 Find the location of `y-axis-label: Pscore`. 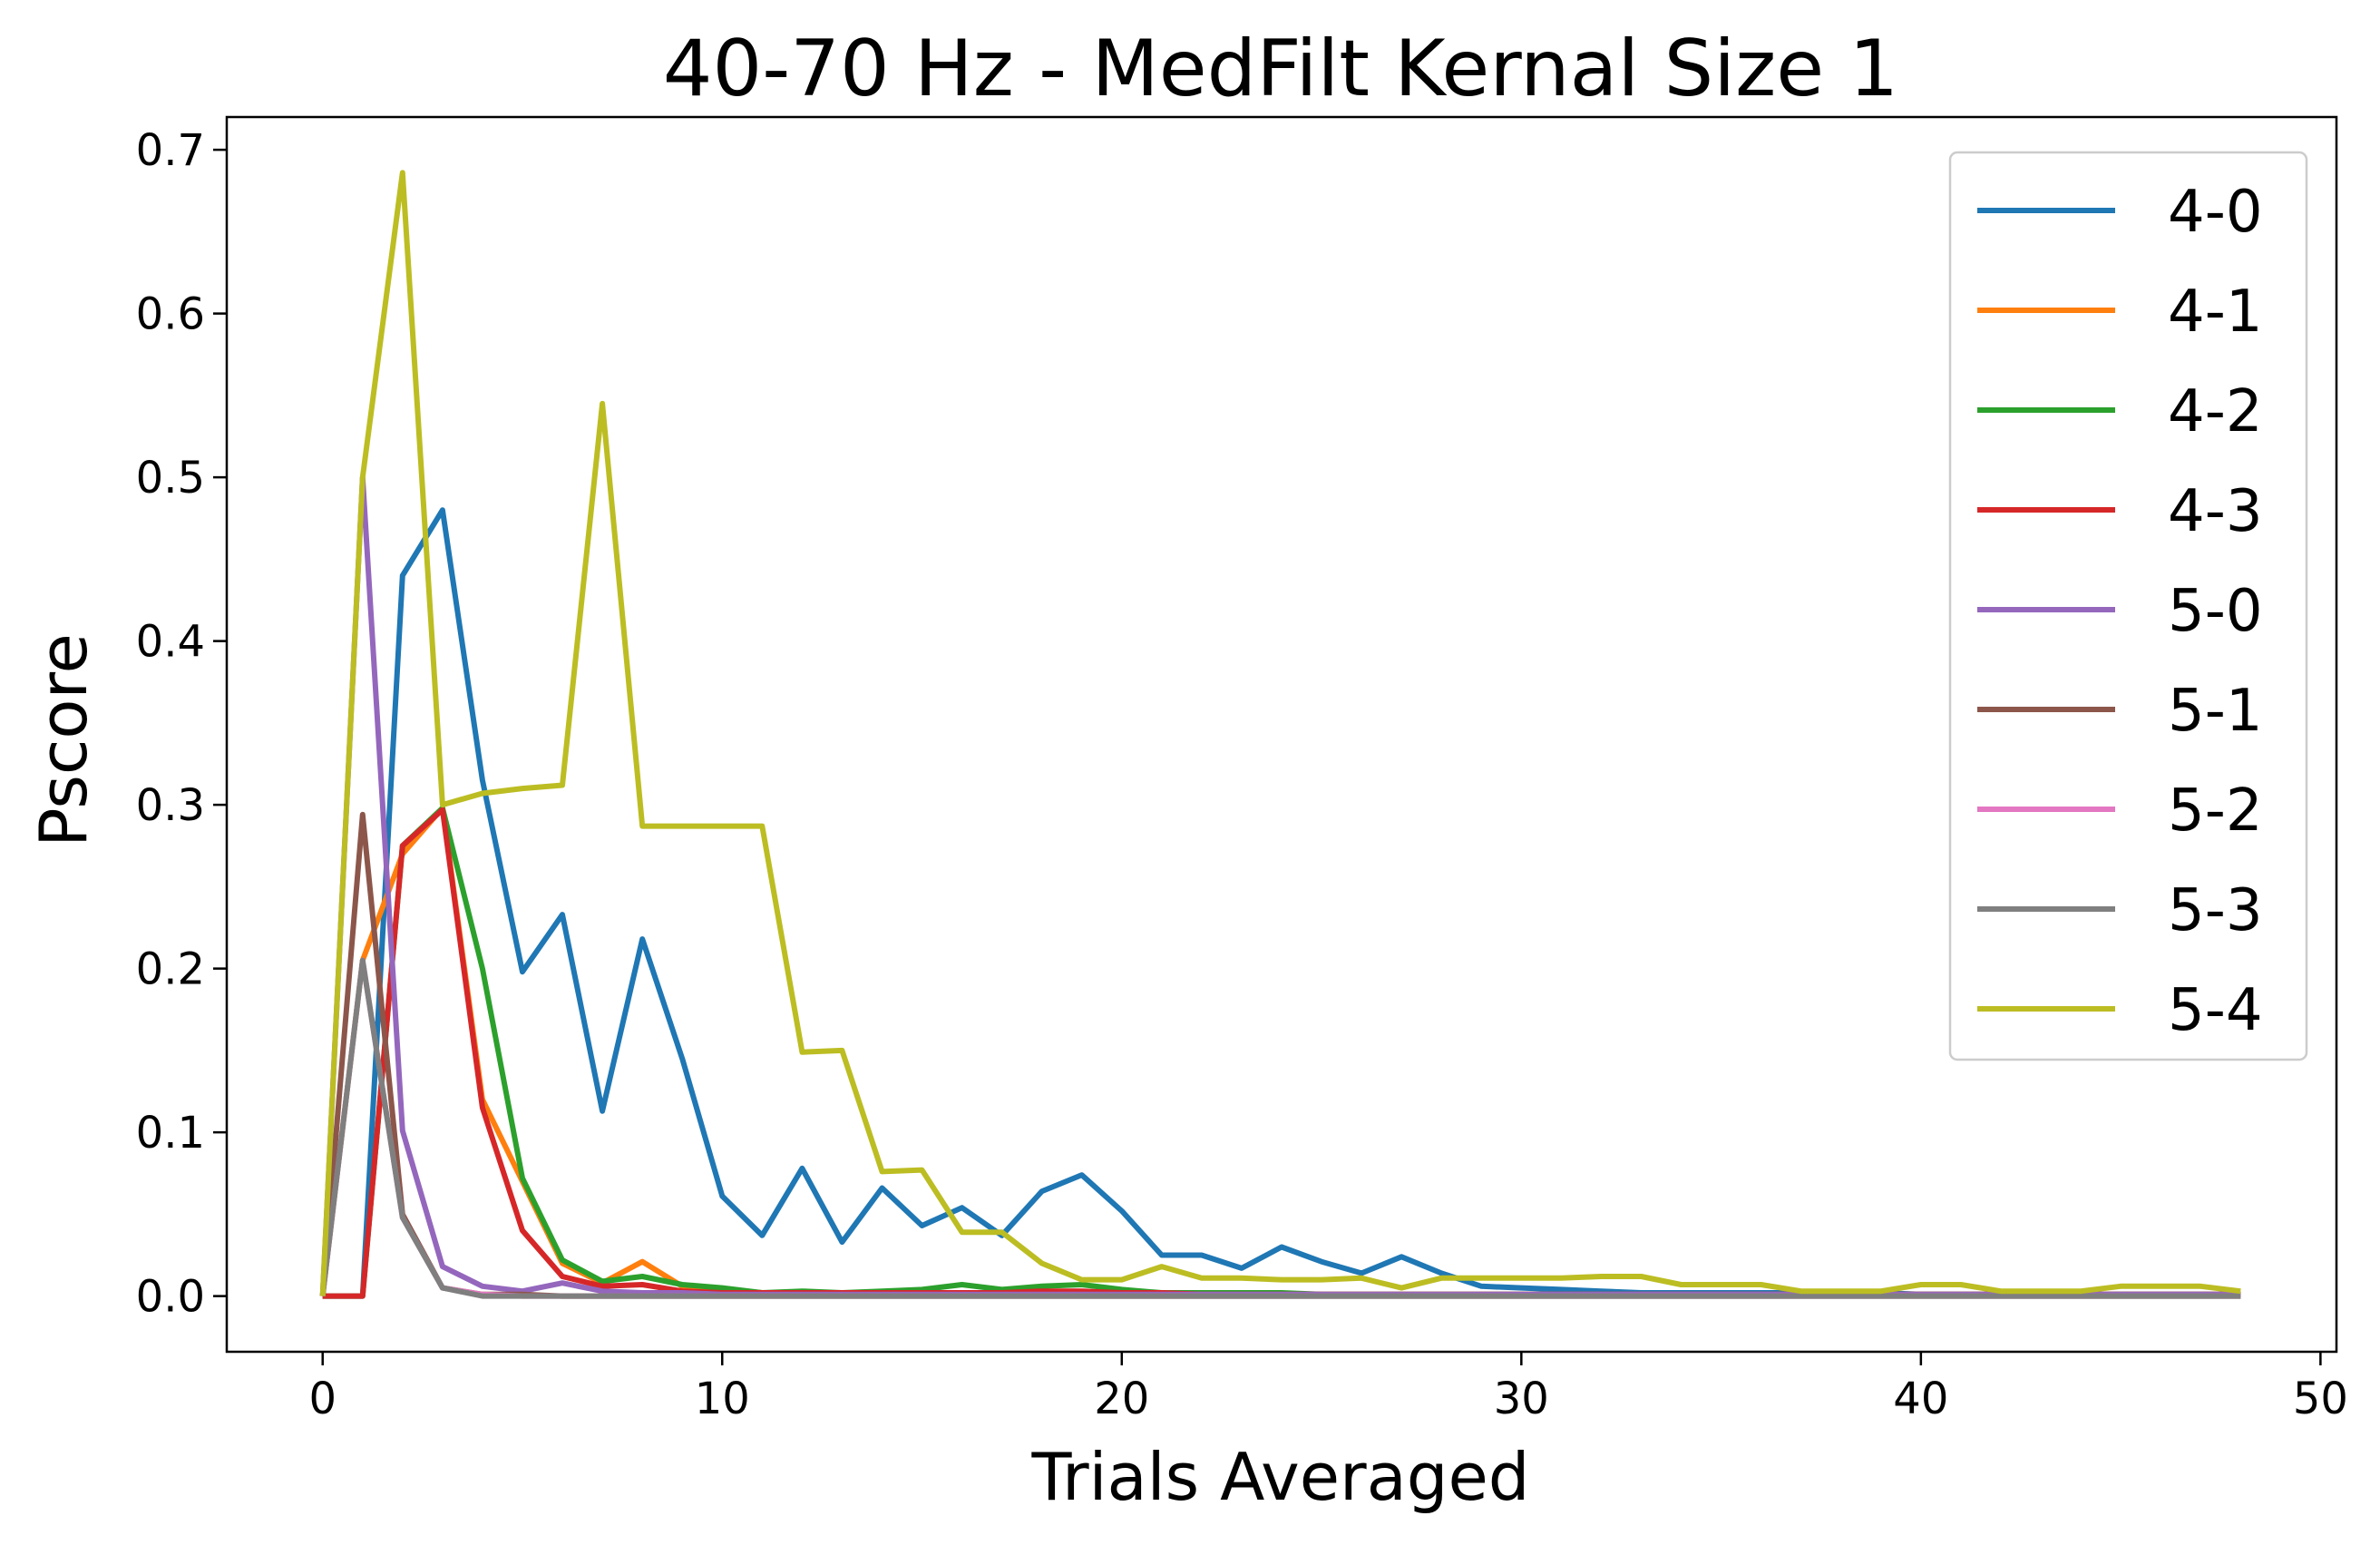

y-axis-label: Pscore is located at coordinates (64, 740).